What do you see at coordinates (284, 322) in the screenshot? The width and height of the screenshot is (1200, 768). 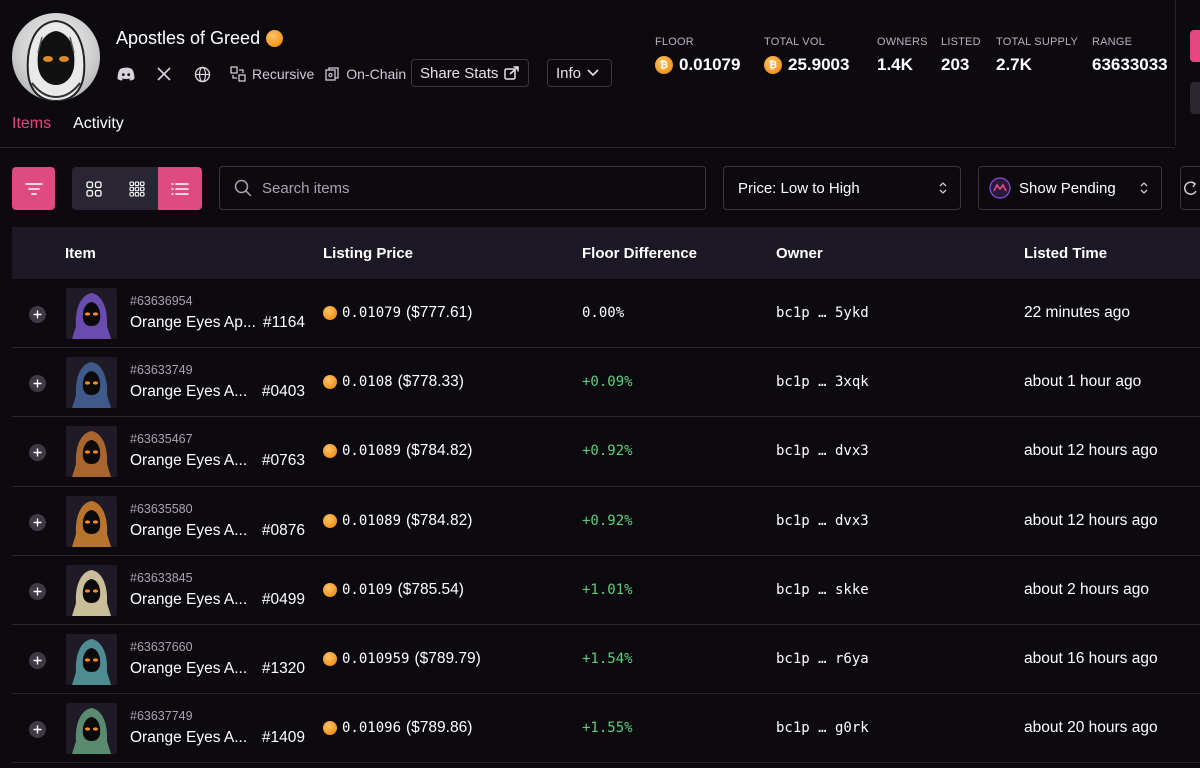 I see `item-number: #1164` at bounding box center [284, 322].